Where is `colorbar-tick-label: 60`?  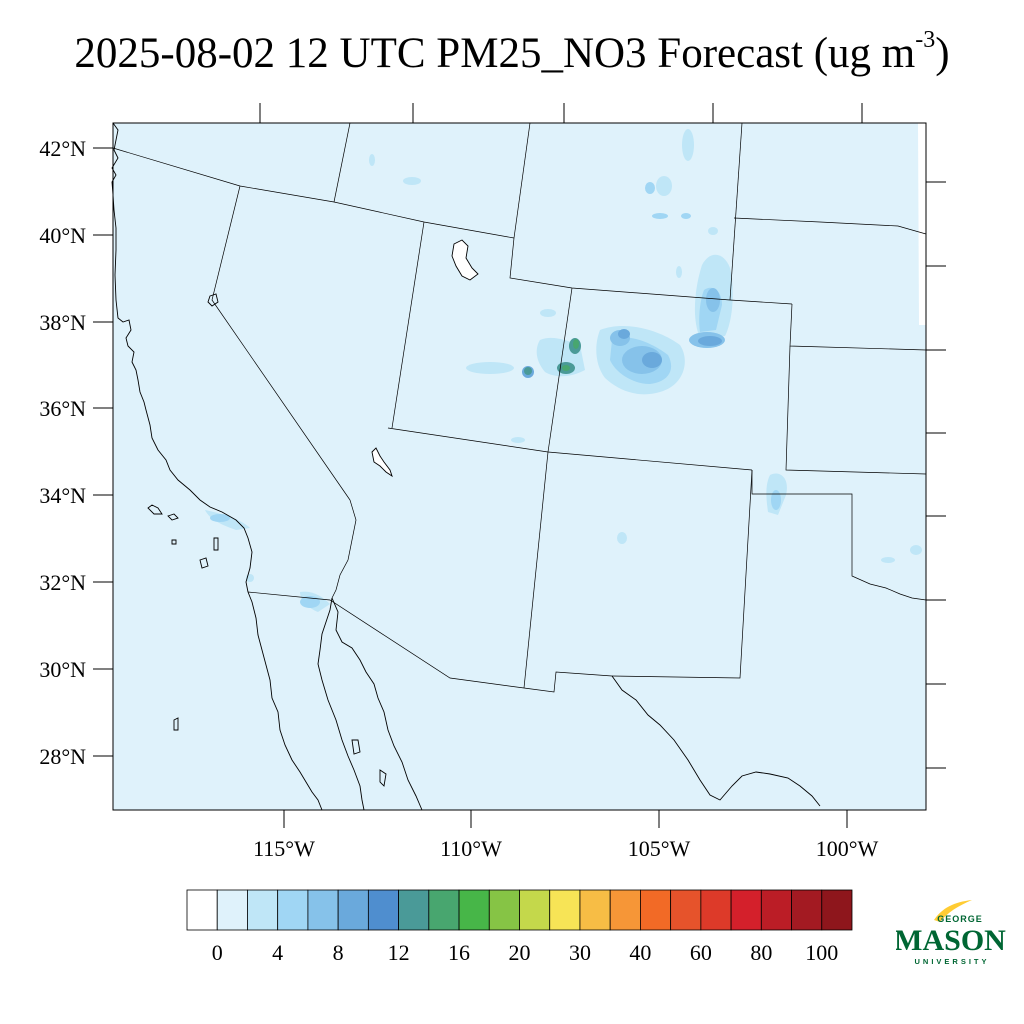 colorbar-tick-label: 60 is located at coordinates (701, 952).